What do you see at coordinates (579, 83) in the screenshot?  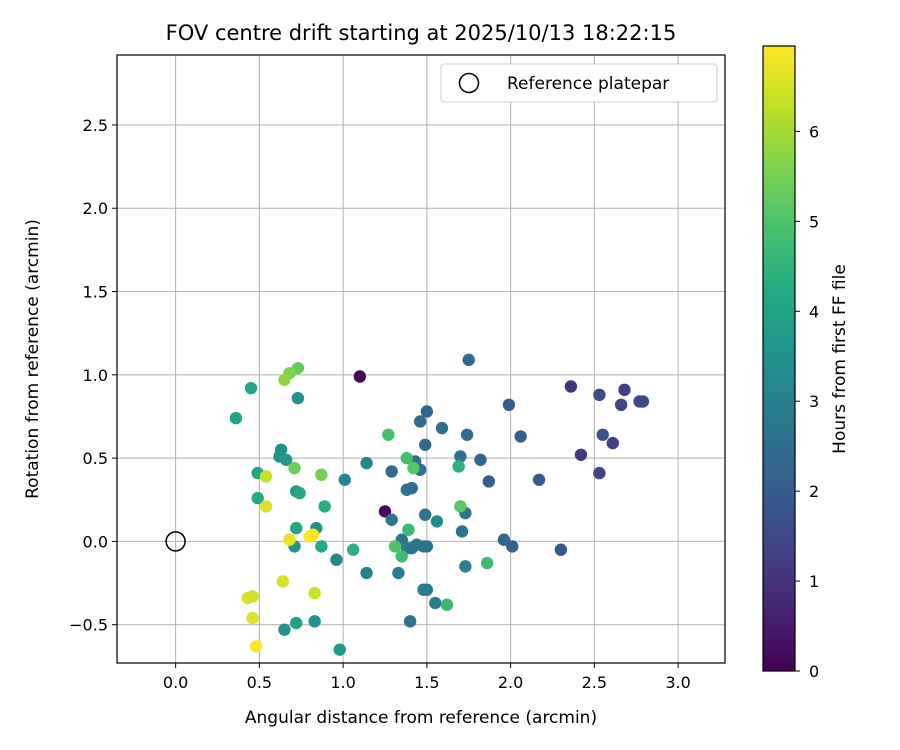 I see `legend: Reference platepar` at bounding box center [579, 83].